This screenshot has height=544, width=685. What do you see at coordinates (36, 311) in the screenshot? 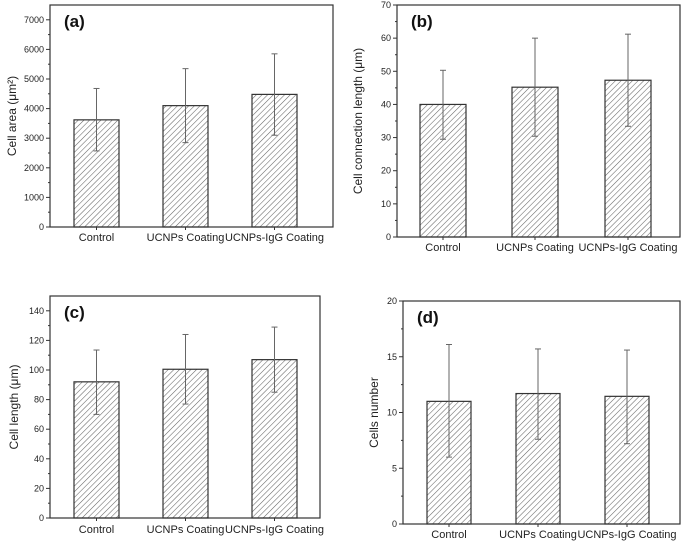
I see `y-tick-label: 140` at bounding box center [36, 311].